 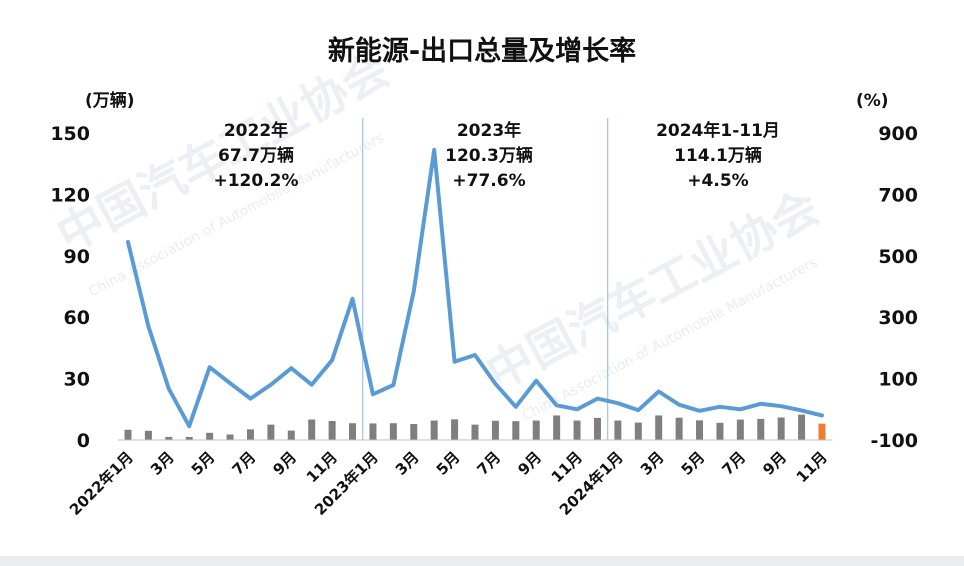 I want to click on right-tick-label: 700, so click(x=898, y=195).